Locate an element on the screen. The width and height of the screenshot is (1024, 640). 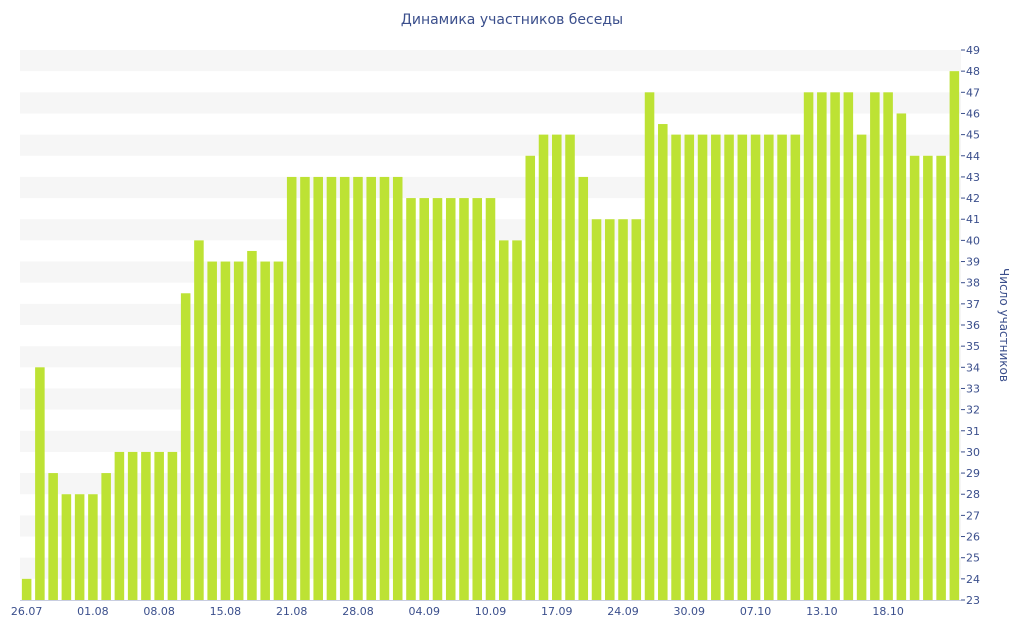
x-tick-label: 10.09 is located at coordinates (491, 611).